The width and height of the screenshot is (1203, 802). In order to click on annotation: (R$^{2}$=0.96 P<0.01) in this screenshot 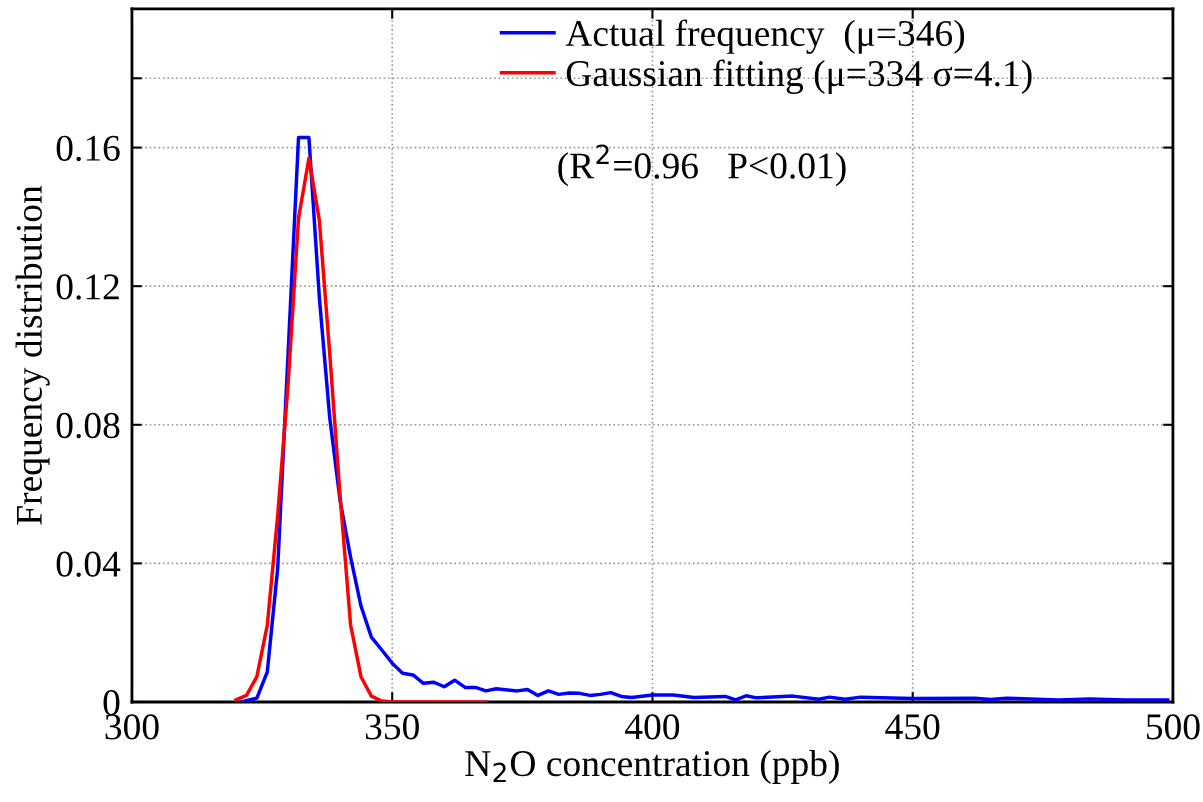, I will do `click(702, 165)`.